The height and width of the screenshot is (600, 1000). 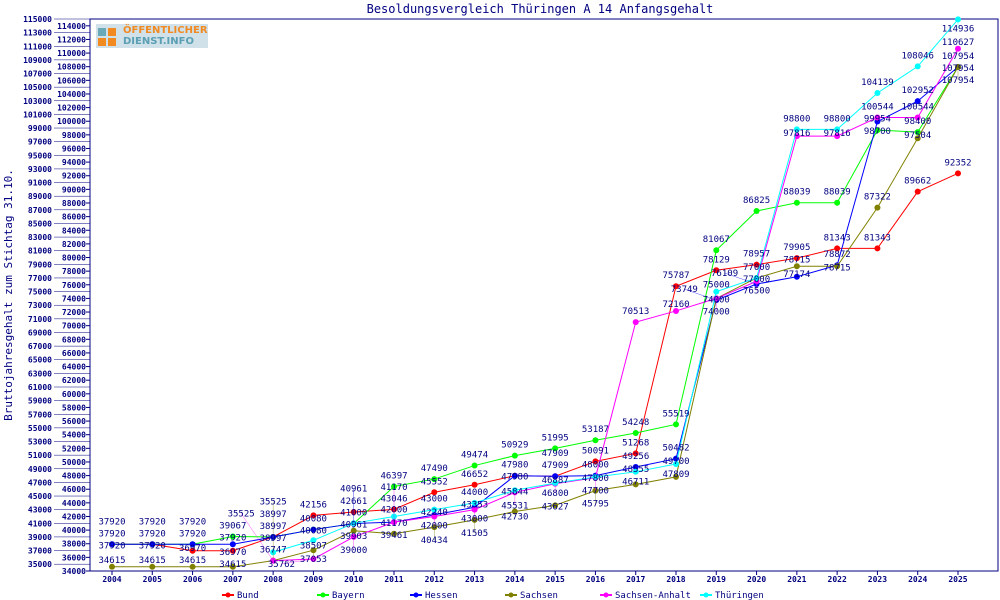 I want to click on data-label: 35525, so click(x=273, y=503).